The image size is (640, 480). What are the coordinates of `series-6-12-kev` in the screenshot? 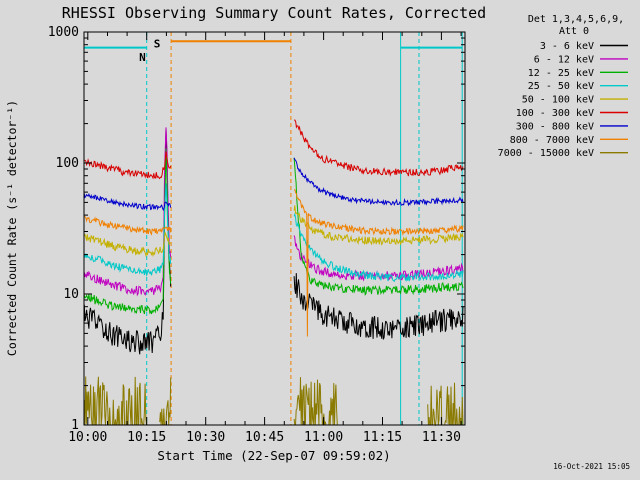 It's located at (127, 212).